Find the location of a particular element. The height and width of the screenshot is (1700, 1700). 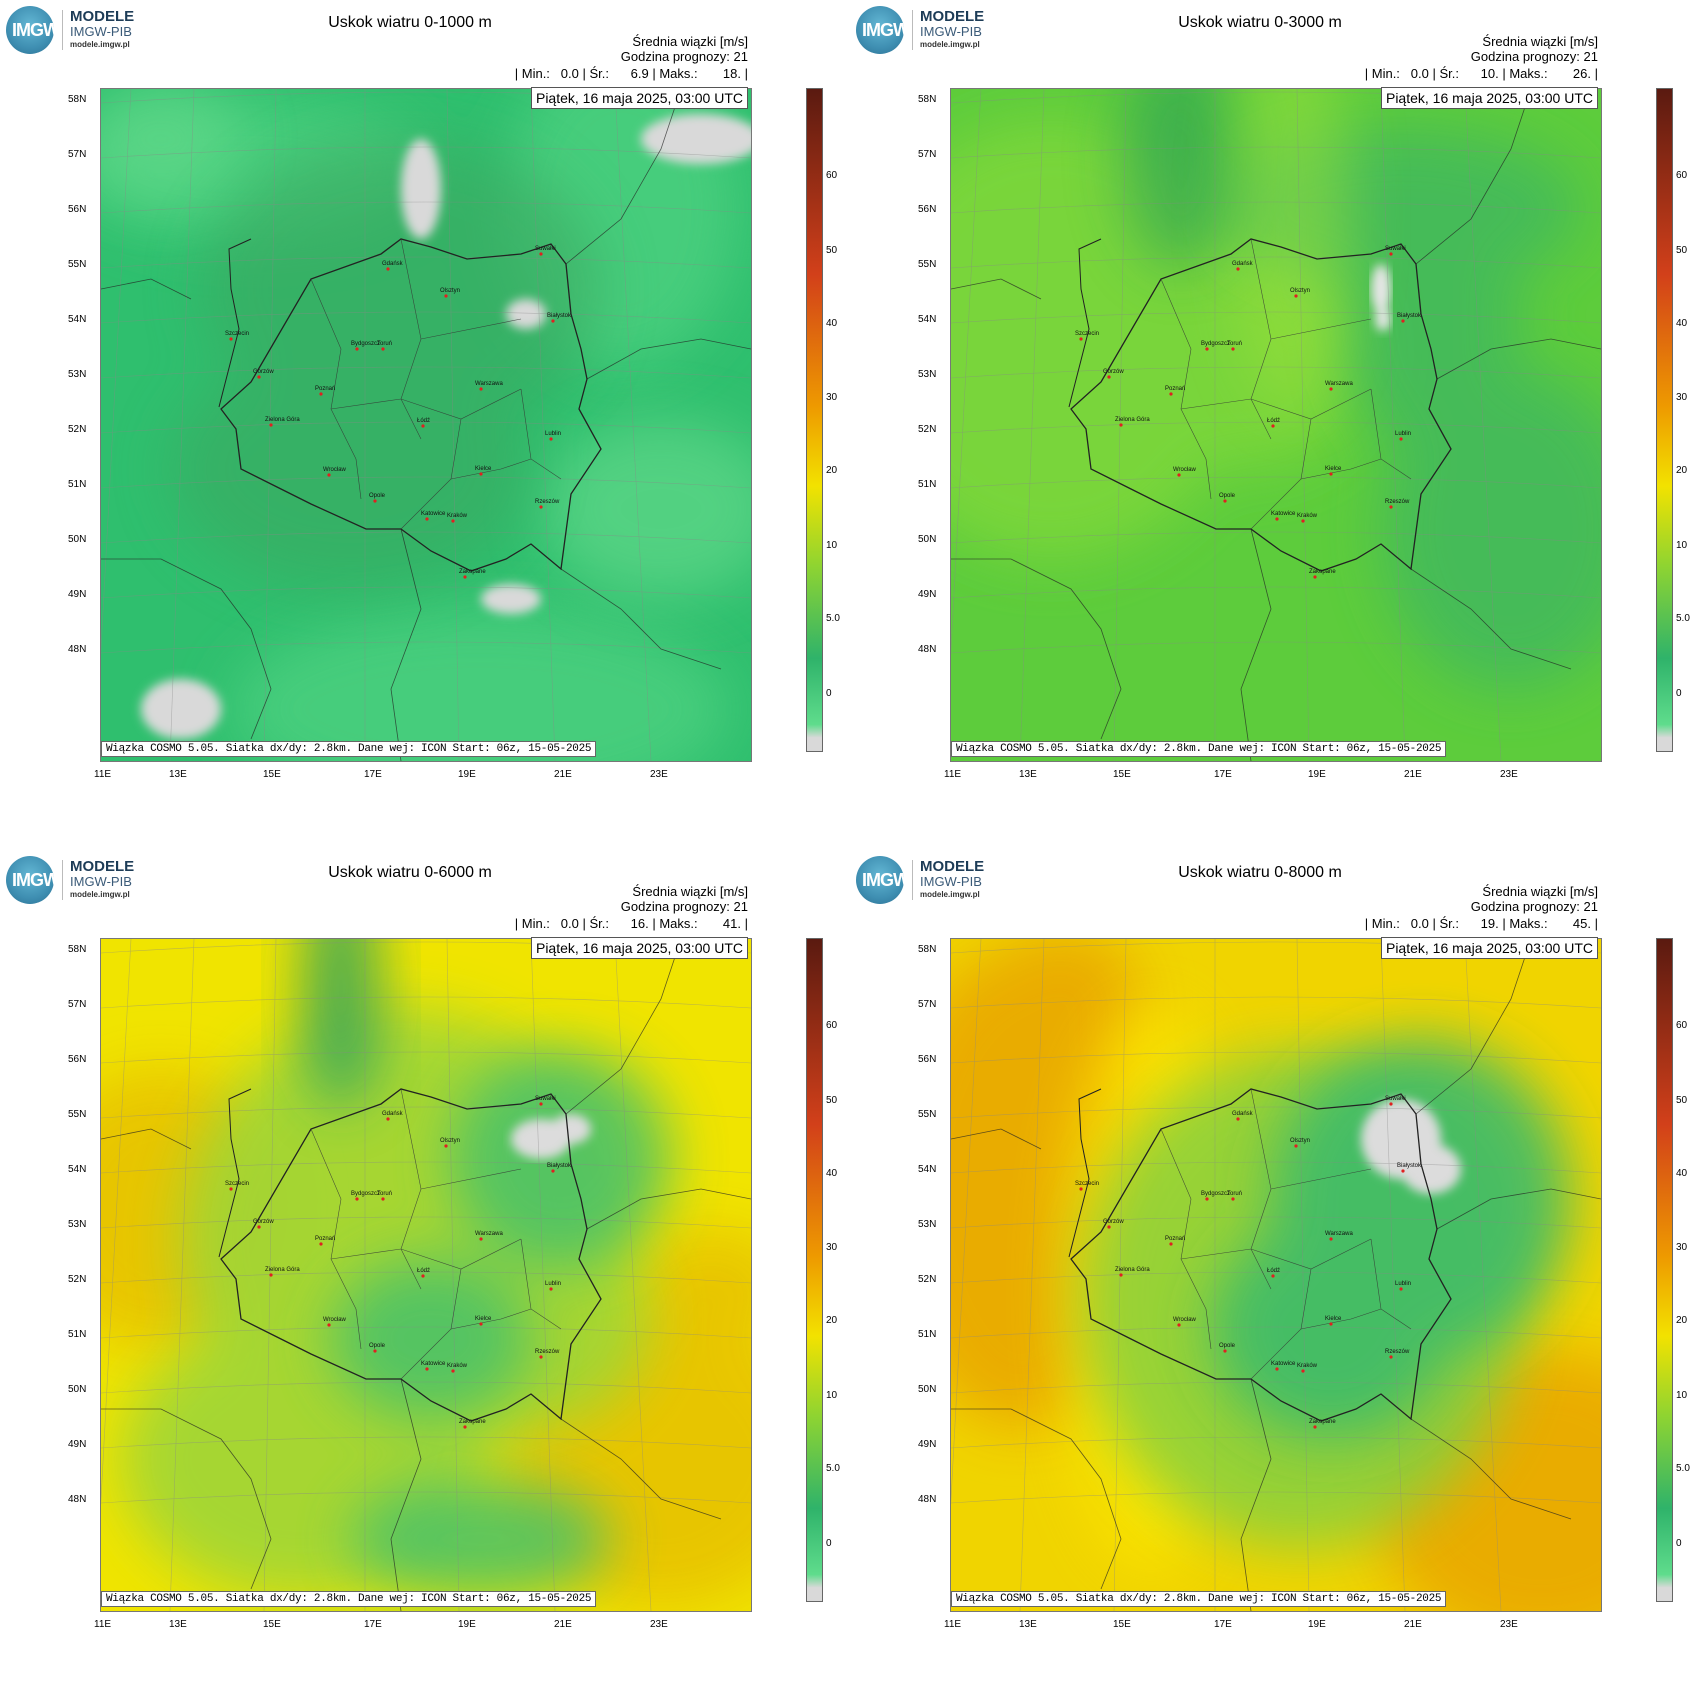

colorbar-label: 10 is located at coordinates (832, 1395).